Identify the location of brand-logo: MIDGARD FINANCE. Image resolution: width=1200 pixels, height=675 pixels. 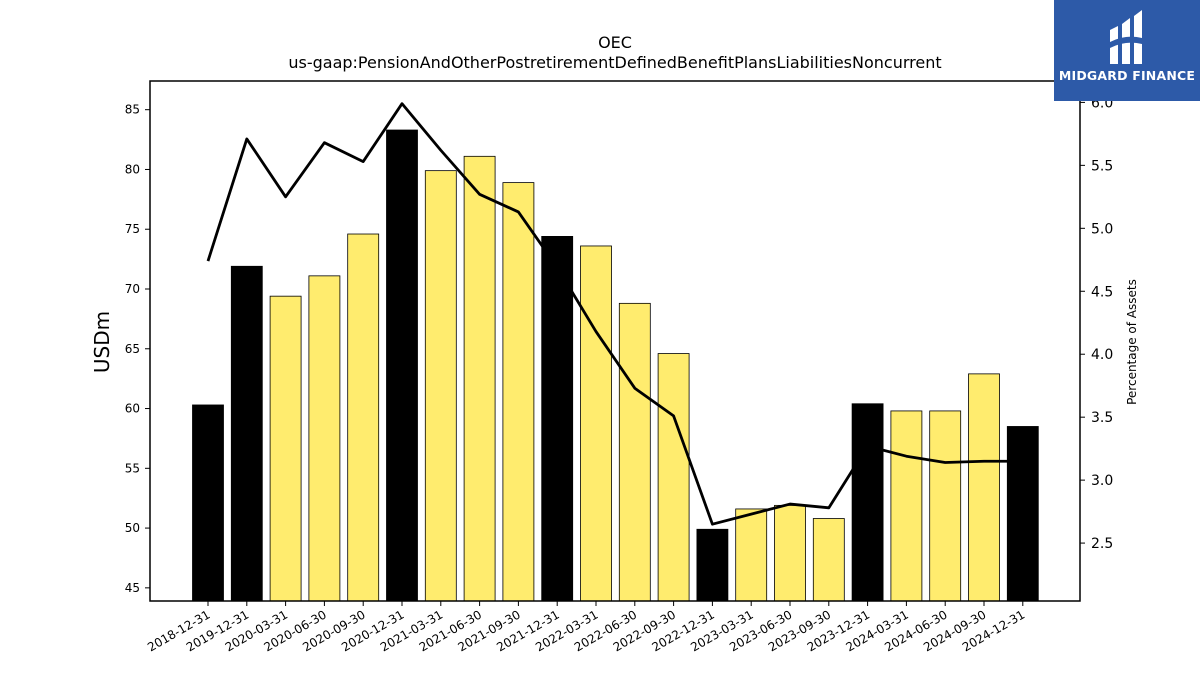
(1127, 50).